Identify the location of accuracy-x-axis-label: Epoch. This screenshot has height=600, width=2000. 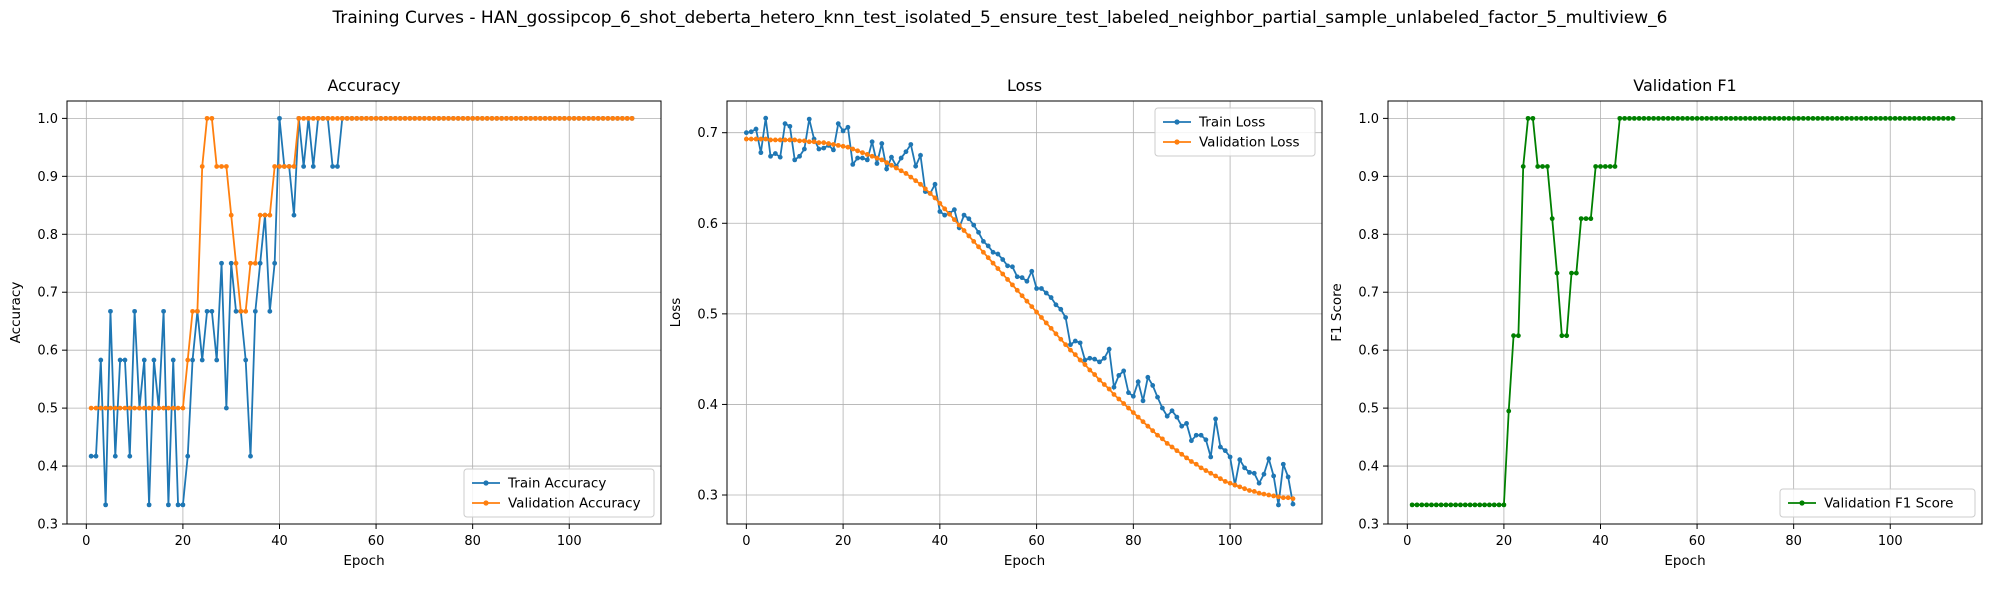
(363, 561).